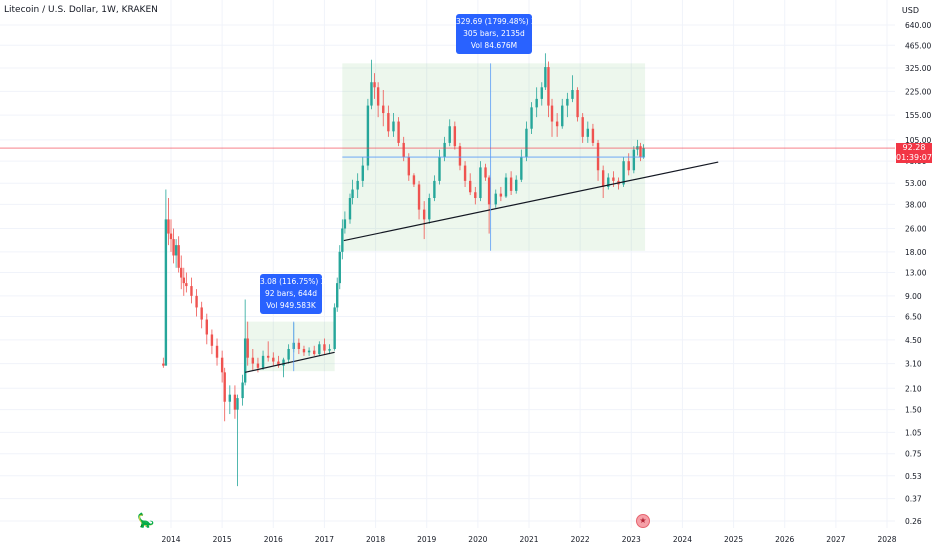  Describe the element at coordinates (273, 539) in the screenshot. I see `time-tick-label: 2016` at that location.